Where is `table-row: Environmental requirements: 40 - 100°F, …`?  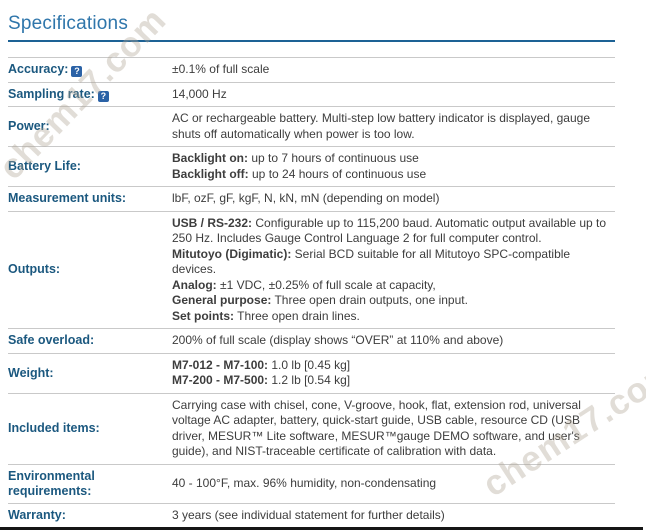 table-row: Environmental requirements: 40 - 100°F, … is located at coordinates (311, 484).